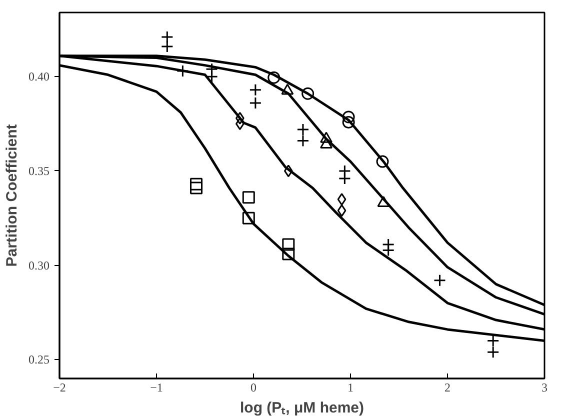 The image size is (566, 419). What do you see at coordinates (545, 387) in the screenshot?
I see `x-tick-label: 3` at bounding box center [545, 387].